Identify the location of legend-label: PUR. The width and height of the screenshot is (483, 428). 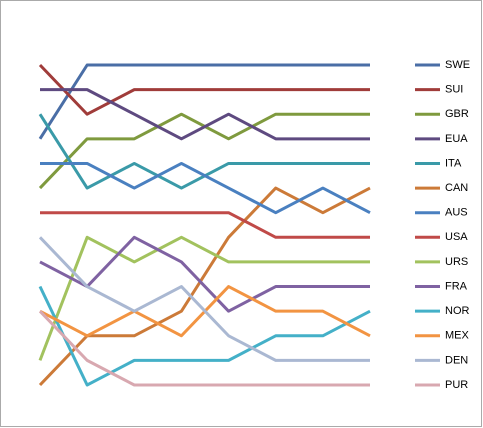
(456, 385).